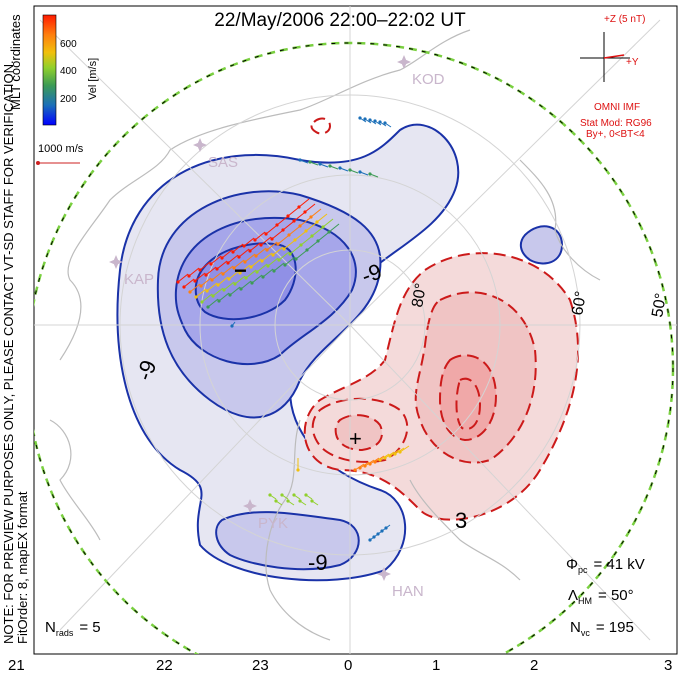  What do you see at coordinates (408, 591) in the screenshot?
I see `station-label-han: HAN` at bounding box center [408, 591].